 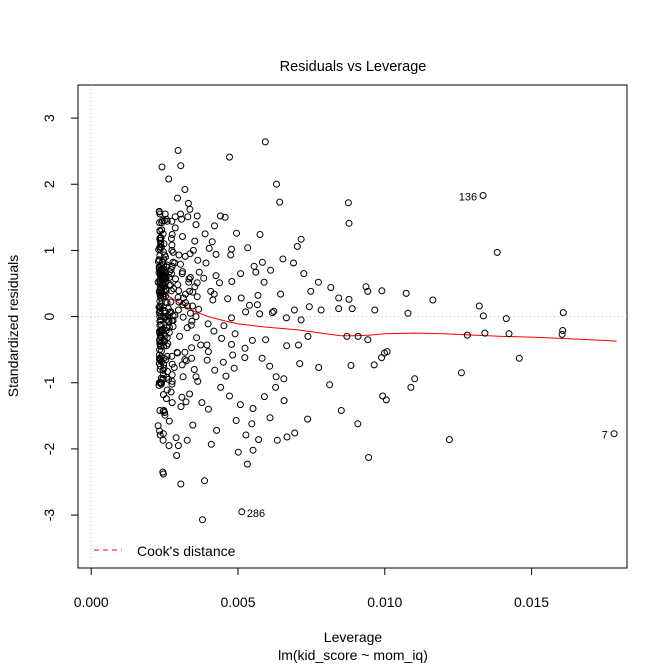 What do you see at coordinates (91, 602) in the screenshot?
I see `x-tick-label: 0.000` at bounding box center [91, 602].